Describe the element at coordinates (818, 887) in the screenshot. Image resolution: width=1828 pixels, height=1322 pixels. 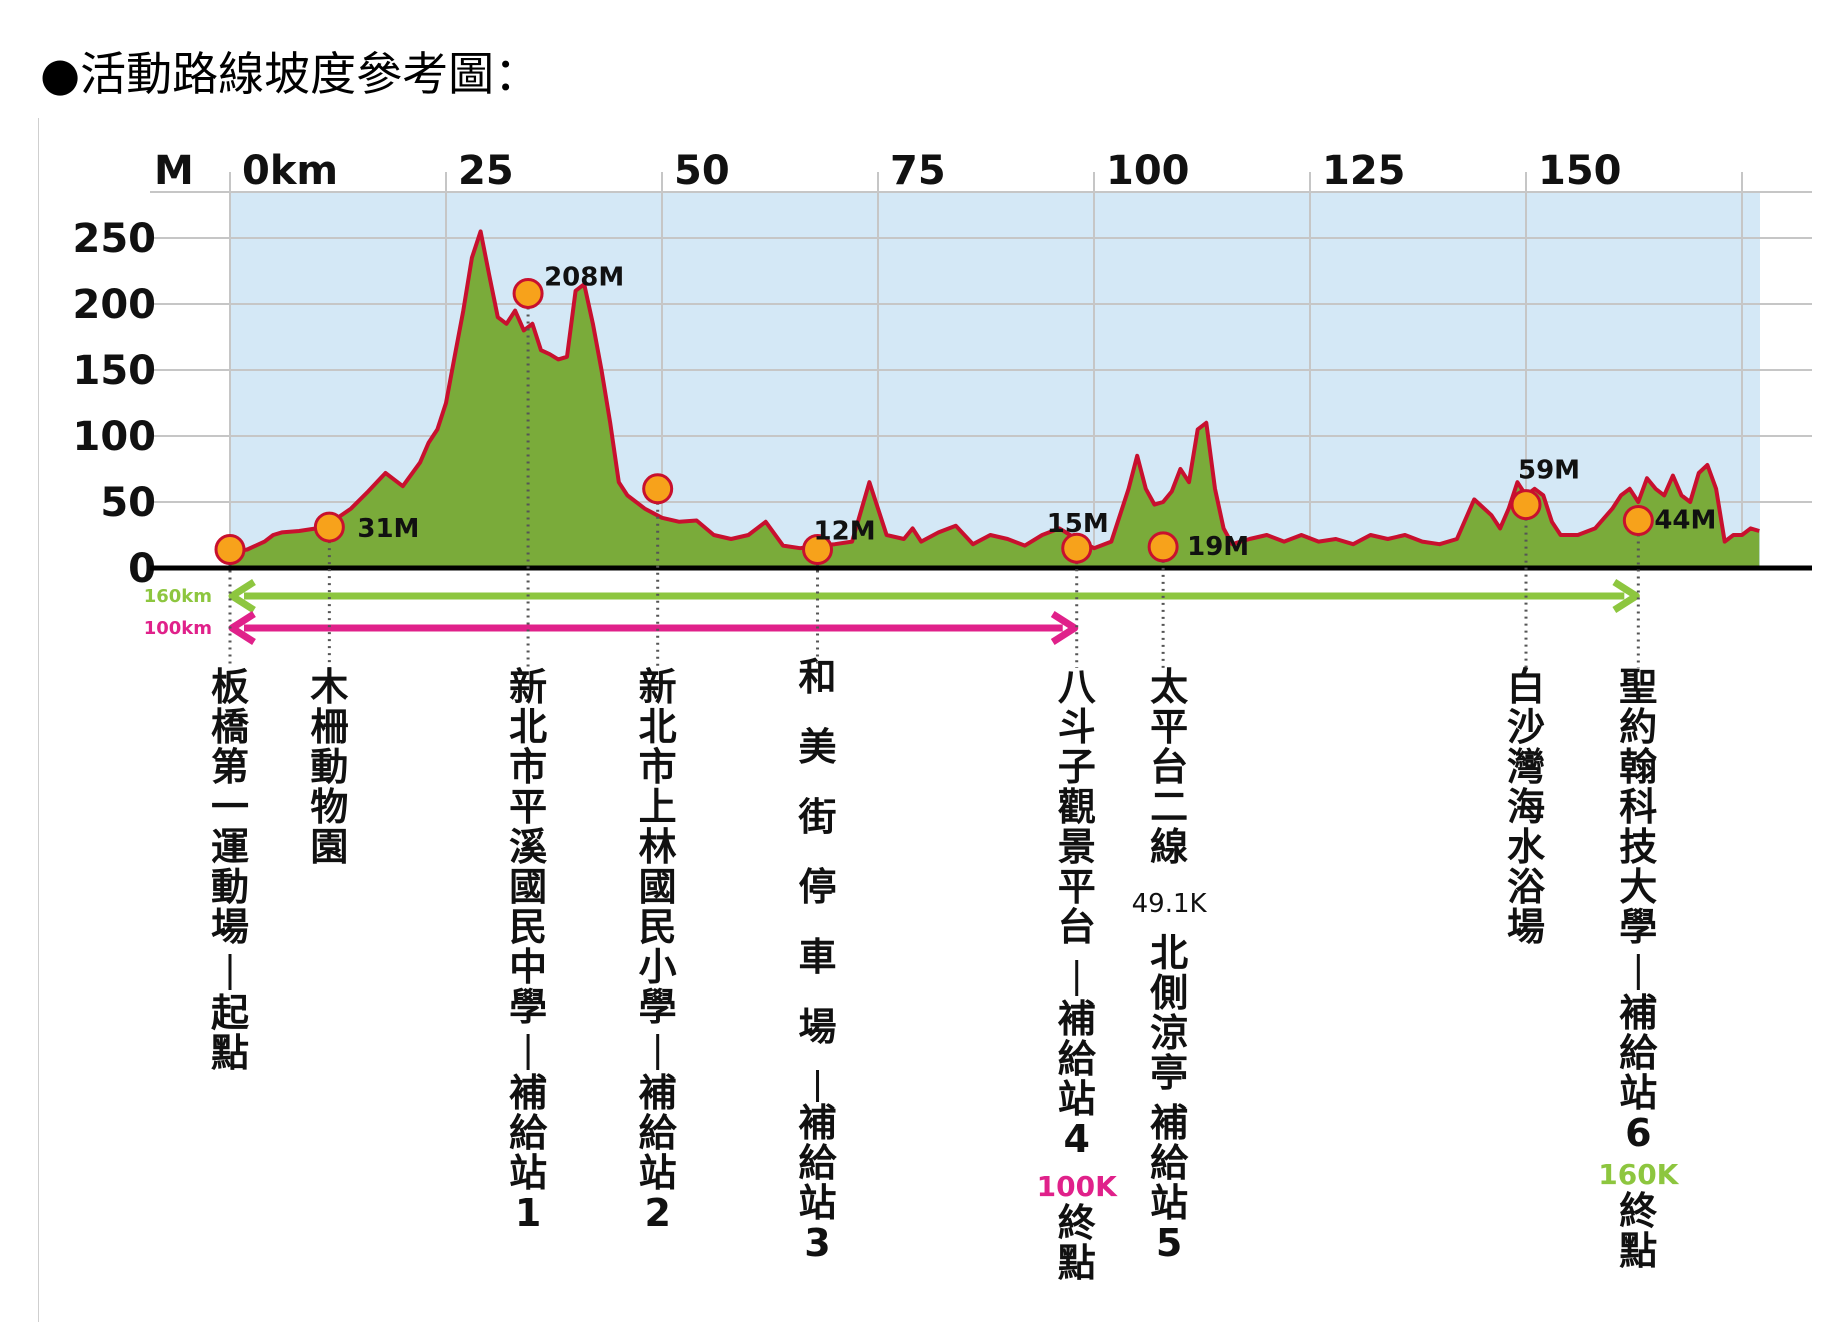
I see `station-name: 停` at that location.